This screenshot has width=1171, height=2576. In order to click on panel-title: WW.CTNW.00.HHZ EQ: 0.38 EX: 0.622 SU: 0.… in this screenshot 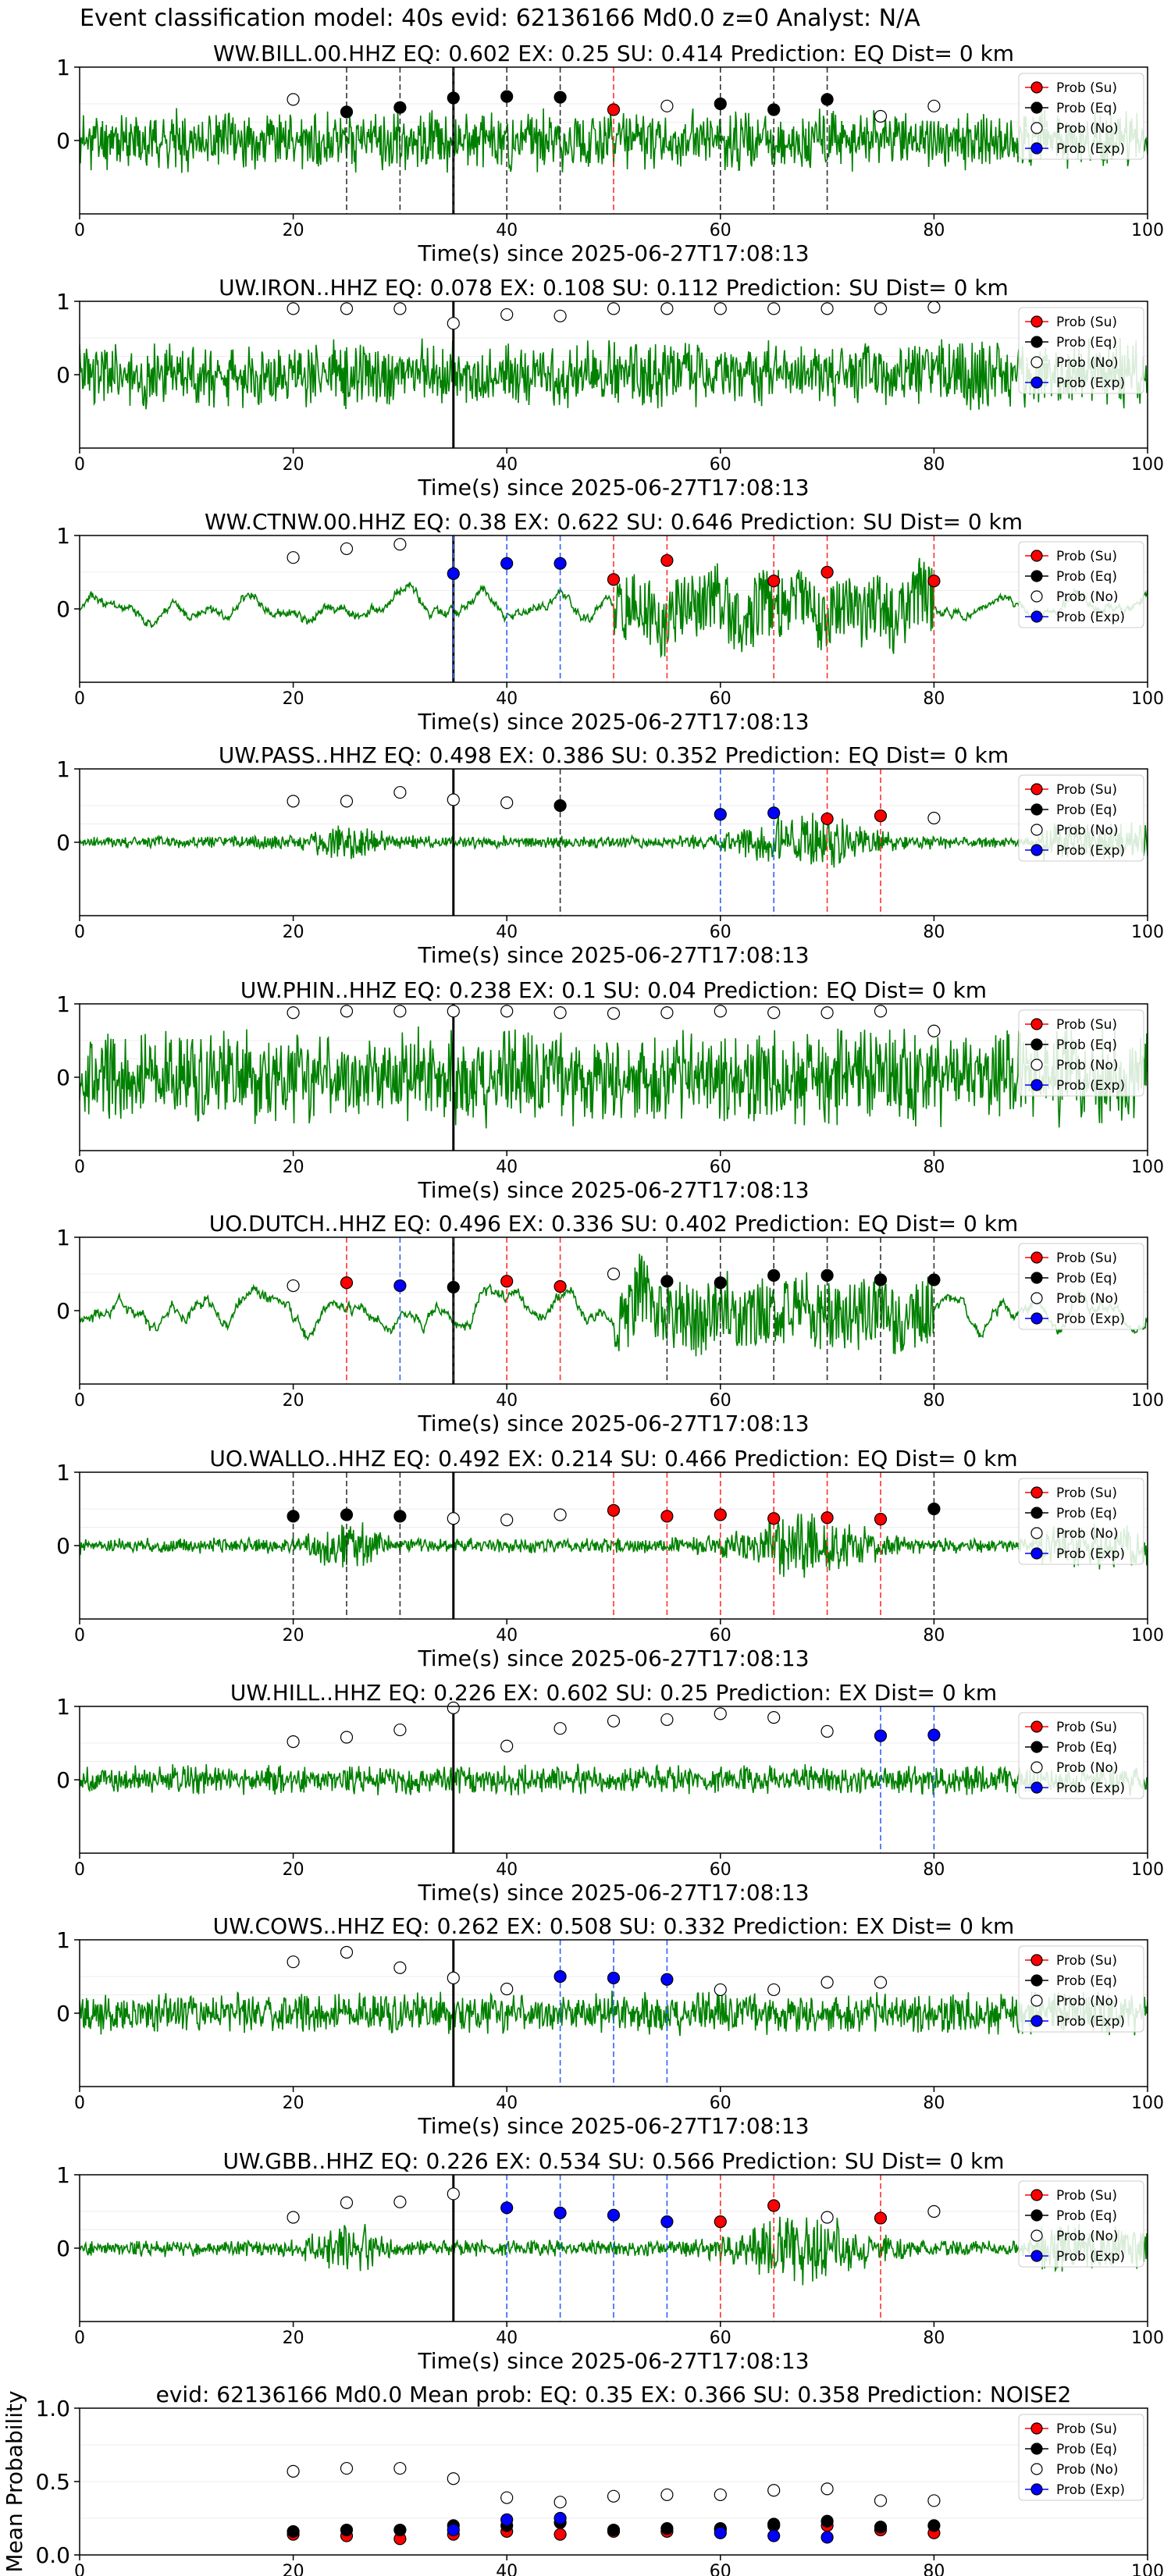, I will do `click(614, 522)`.